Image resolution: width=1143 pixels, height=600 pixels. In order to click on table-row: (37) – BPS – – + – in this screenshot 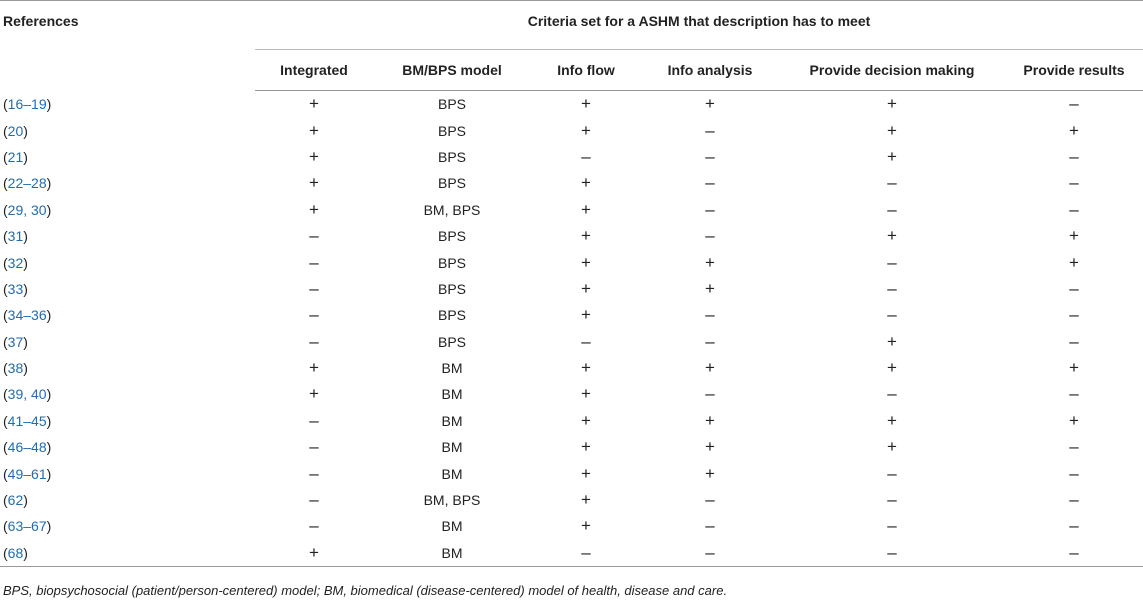, I will do `click(571, 342)`.